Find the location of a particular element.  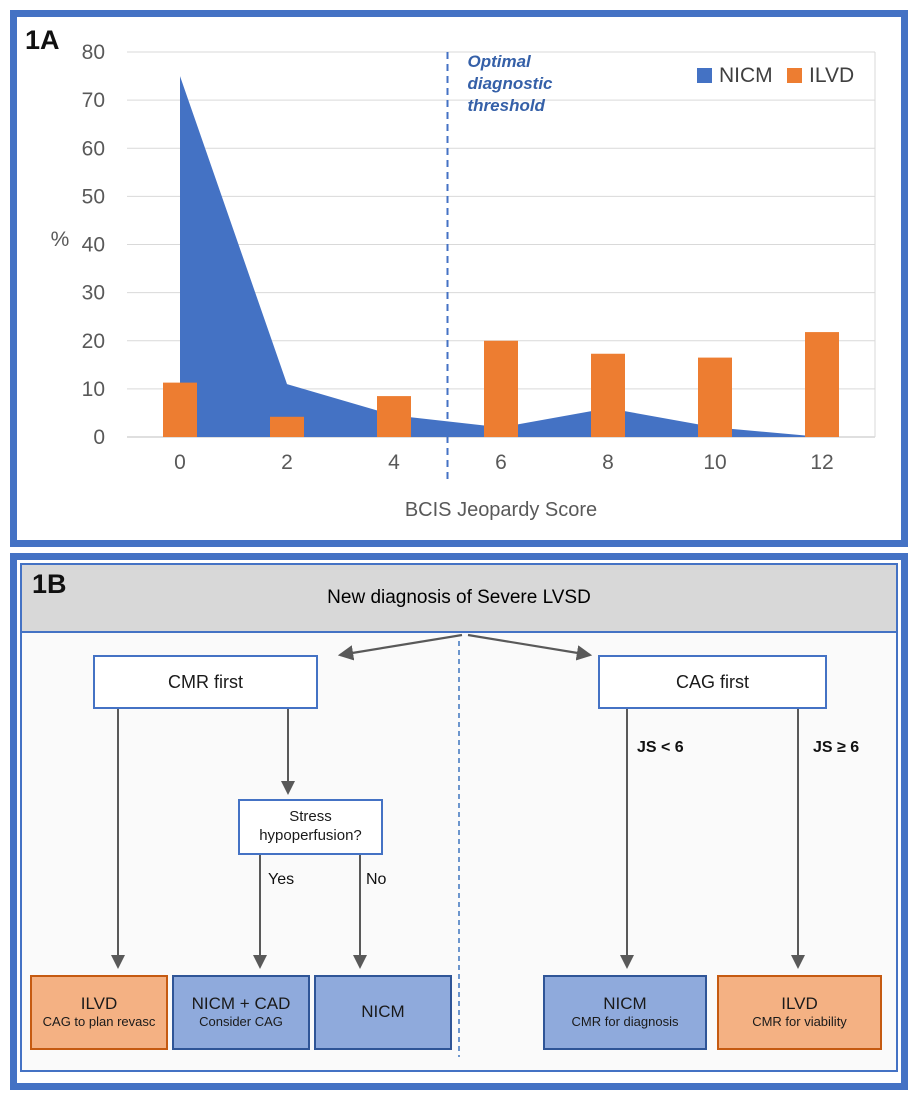

legend-swatch-nicm is located at coordinates (704, 75).